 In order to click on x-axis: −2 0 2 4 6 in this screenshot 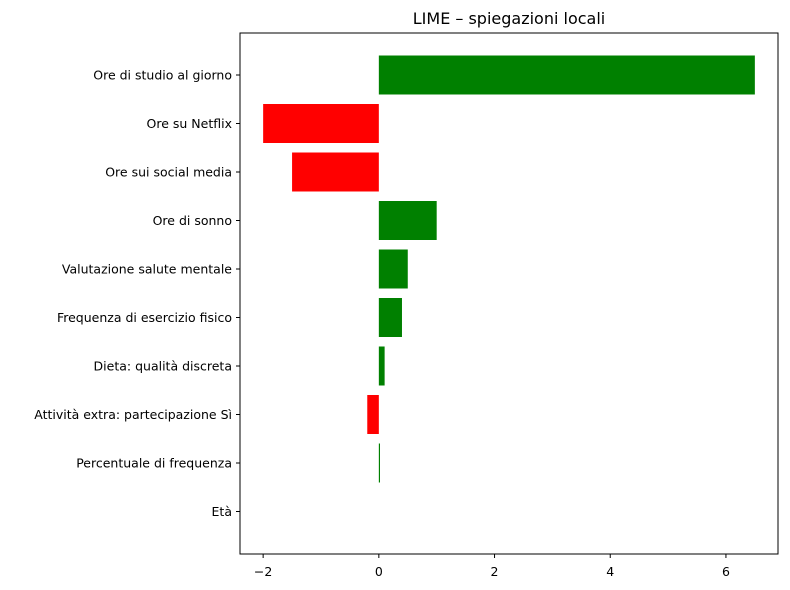, I will do `click(492, 566)`.